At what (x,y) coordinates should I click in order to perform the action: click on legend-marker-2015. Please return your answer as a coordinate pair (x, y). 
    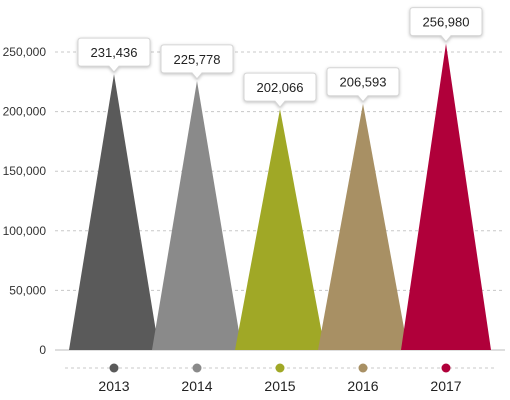
    Looking at the image, I should click on (280, 368).